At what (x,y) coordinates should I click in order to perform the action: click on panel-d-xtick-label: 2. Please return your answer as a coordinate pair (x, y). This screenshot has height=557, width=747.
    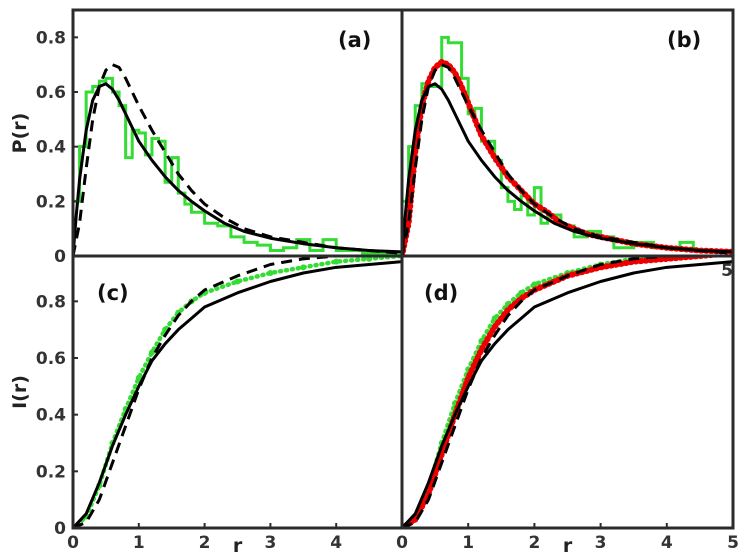
    Looking at the image, I should click on (534, 543).